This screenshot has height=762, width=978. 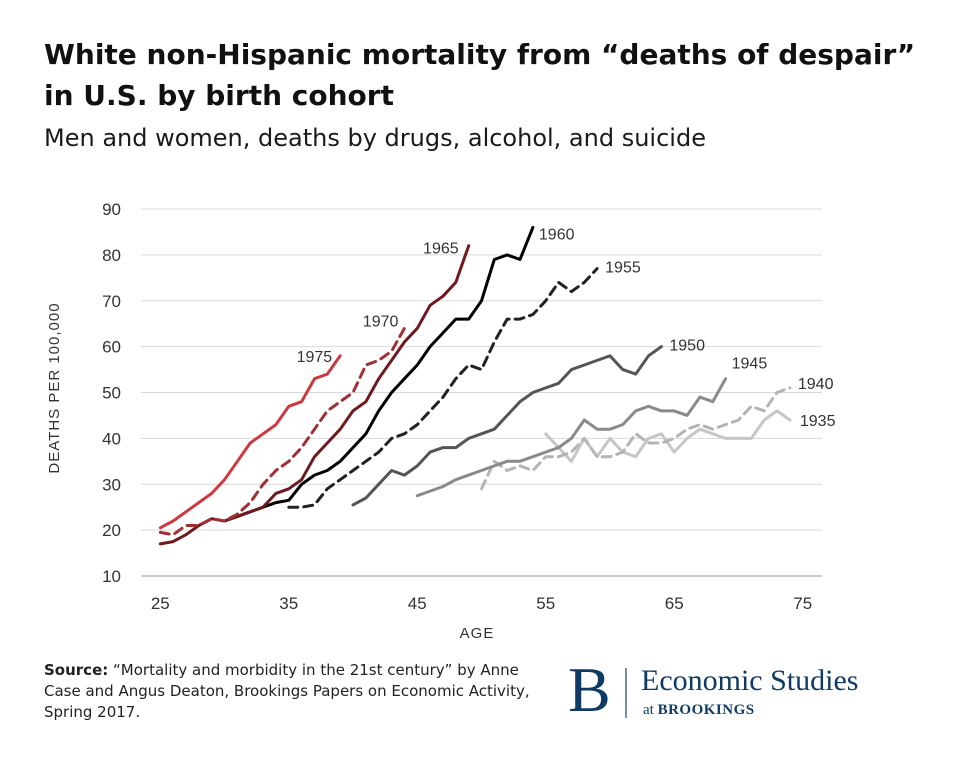 I want to click on logo-subtitle: at BROOKINGS, so click(x=699, y=710).